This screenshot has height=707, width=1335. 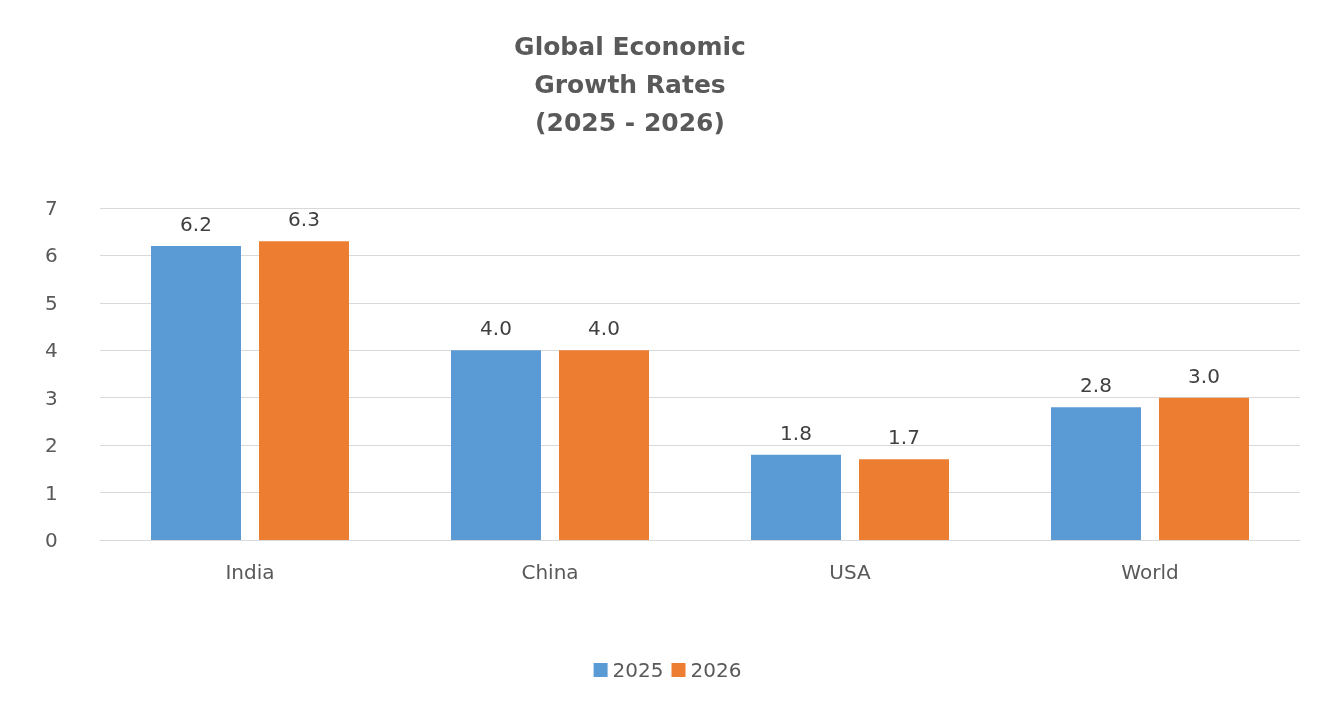 I want to click on data-label: 2.8, so click(x=1096, y=385).